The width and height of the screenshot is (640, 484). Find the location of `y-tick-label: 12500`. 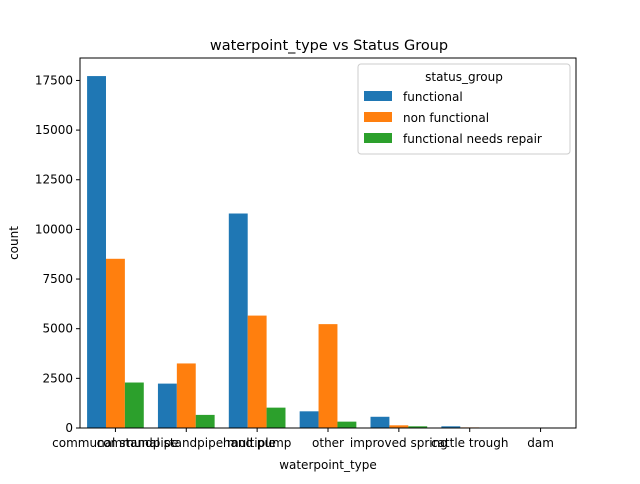

y-tick-label: 12500 is located at coordinates (54, 180).